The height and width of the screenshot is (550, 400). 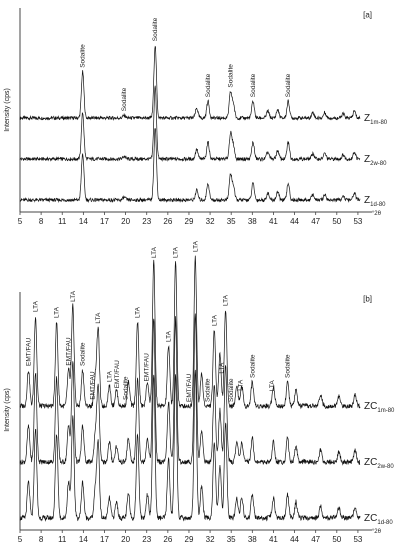 I want to click on series-label-ZC2w-80: ZC2w-80, so click(x=379, y=463).